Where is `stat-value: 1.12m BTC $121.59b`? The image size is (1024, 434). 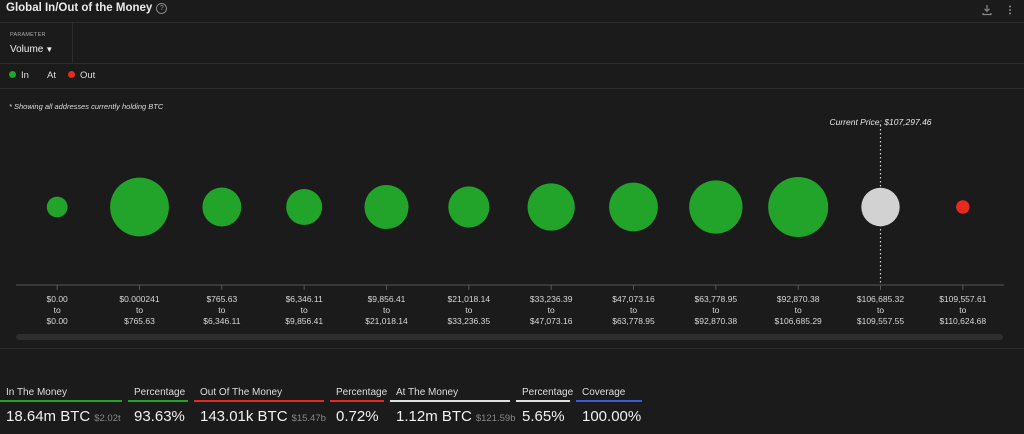
stat-value: 1.12m BTC $121.59b is located at coordinates (452, 416).